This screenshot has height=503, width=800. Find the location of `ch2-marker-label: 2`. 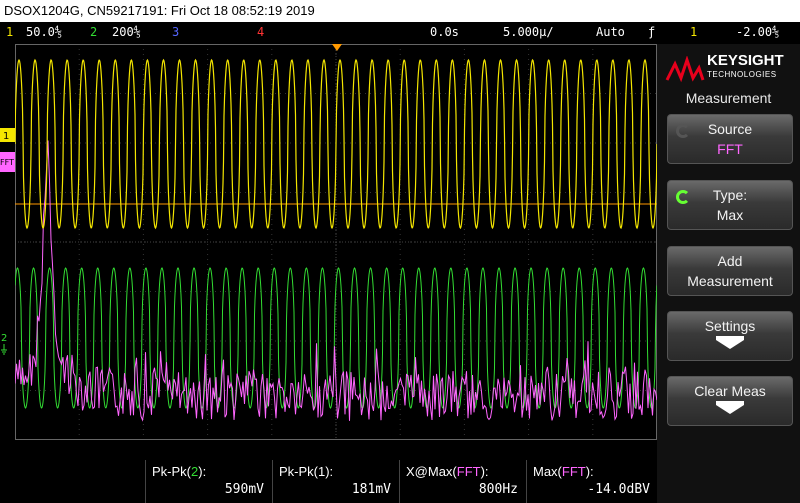

ch2-marker-label: 2 is located at coordinates (4, 338).